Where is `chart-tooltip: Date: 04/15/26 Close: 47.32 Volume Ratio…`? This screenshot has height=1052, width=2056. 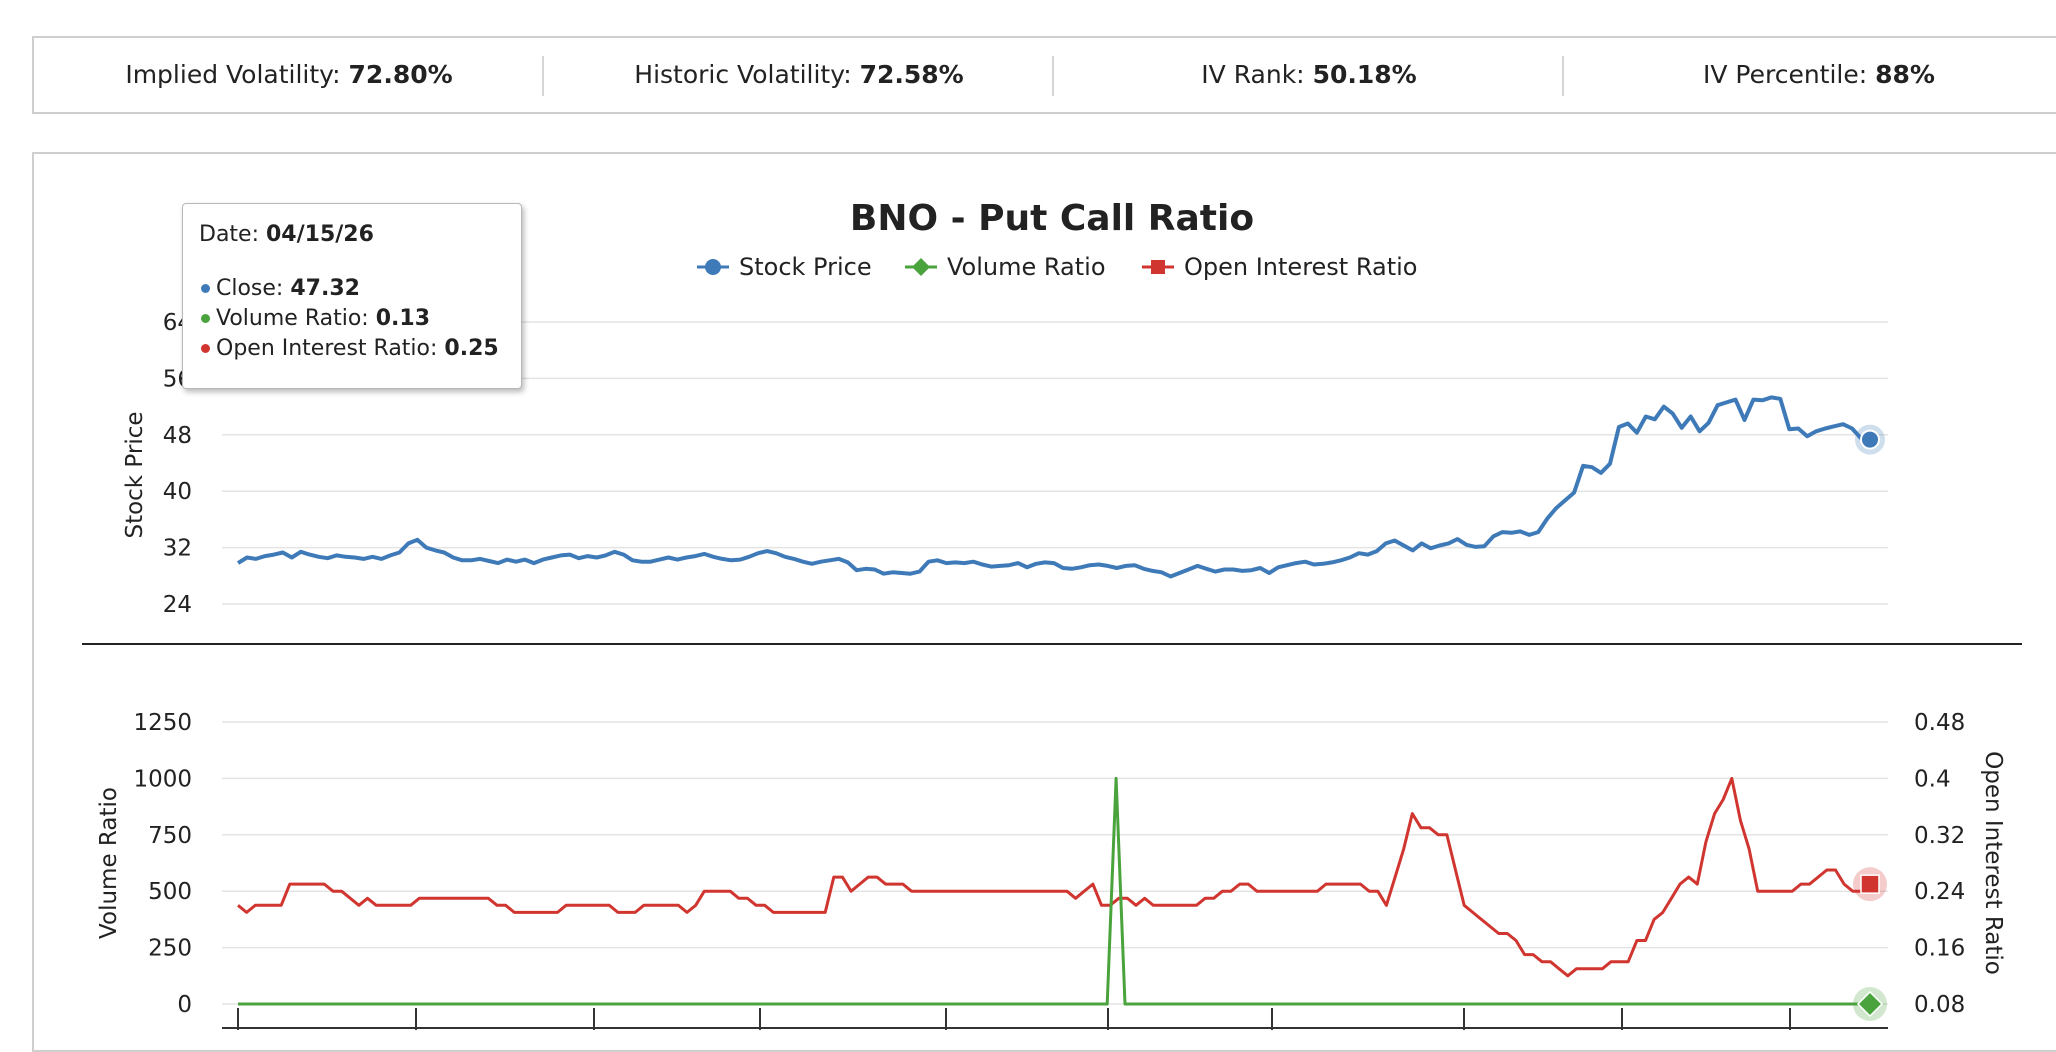
chart-tooltip: Date: 04/15/26 Close: 47.32 Volume Ratio… is located at coordinates (352, 296).